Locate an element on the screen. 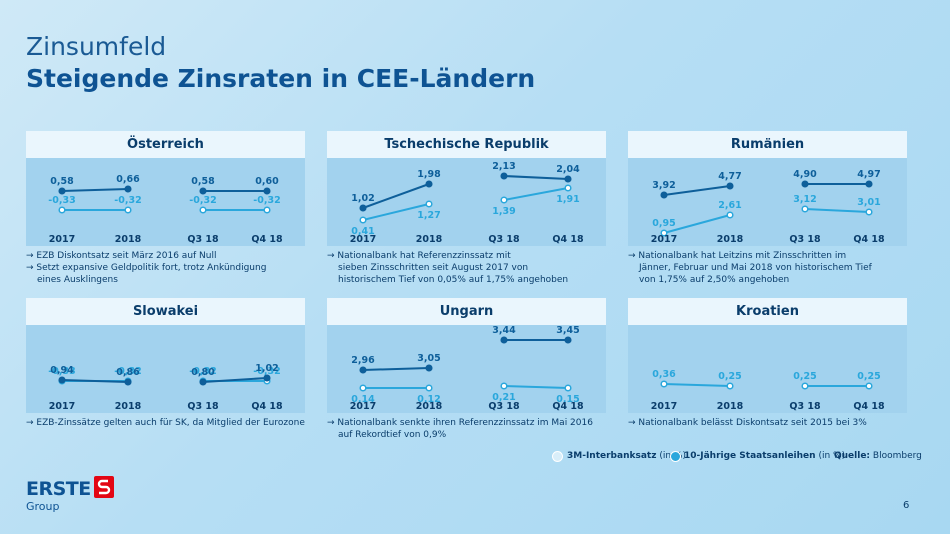  panel-title: Kroatien is located at coordinates (767, 311).